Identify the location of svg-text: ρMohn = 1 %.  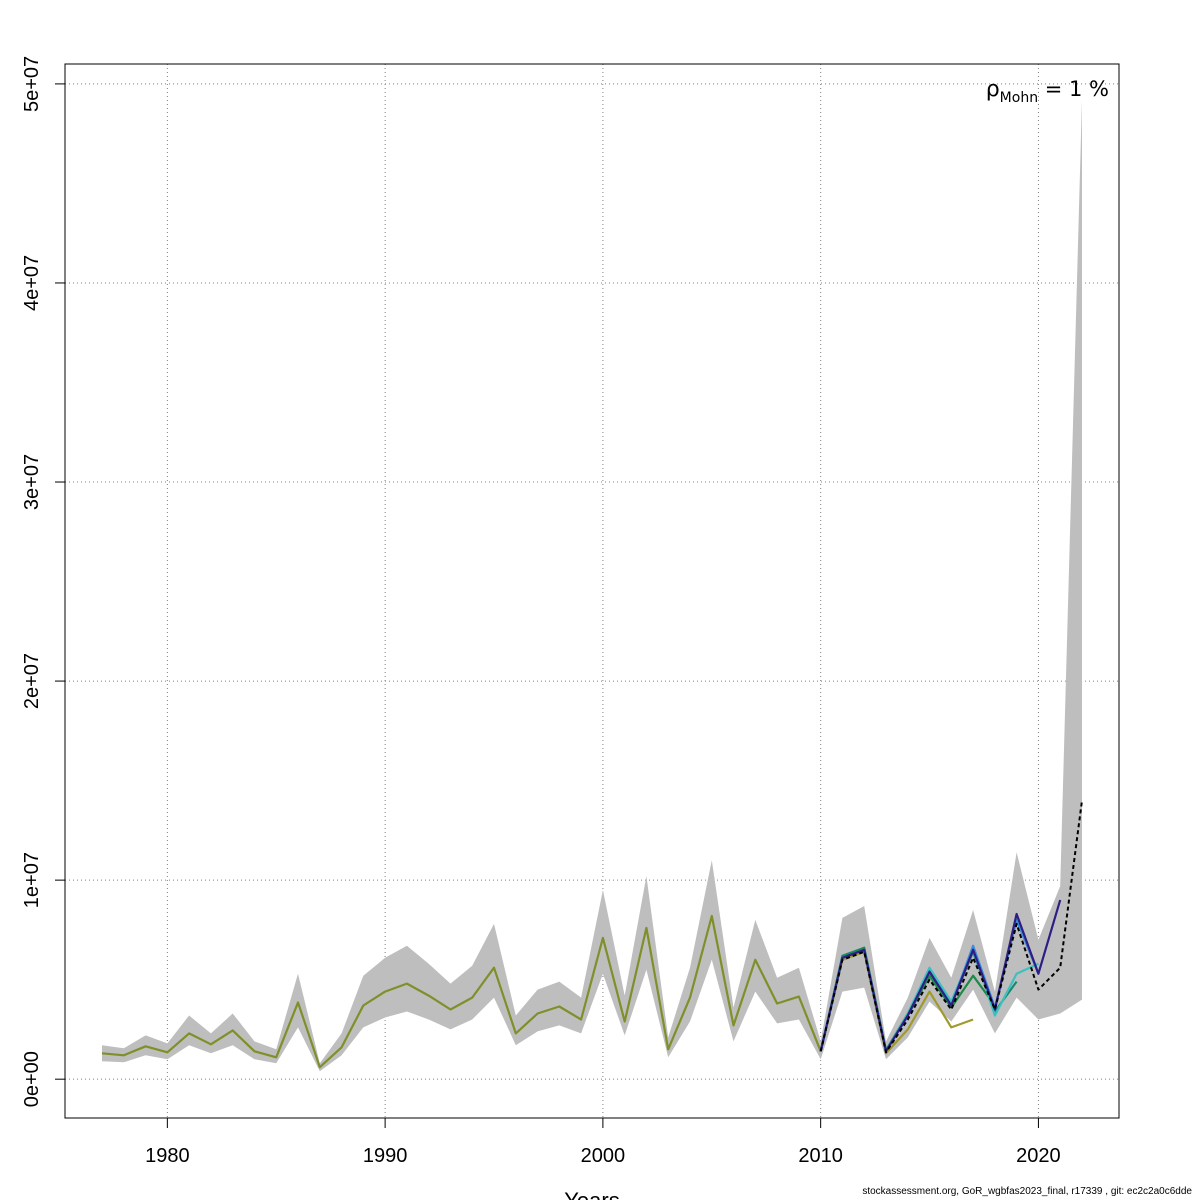
(1047, 91).